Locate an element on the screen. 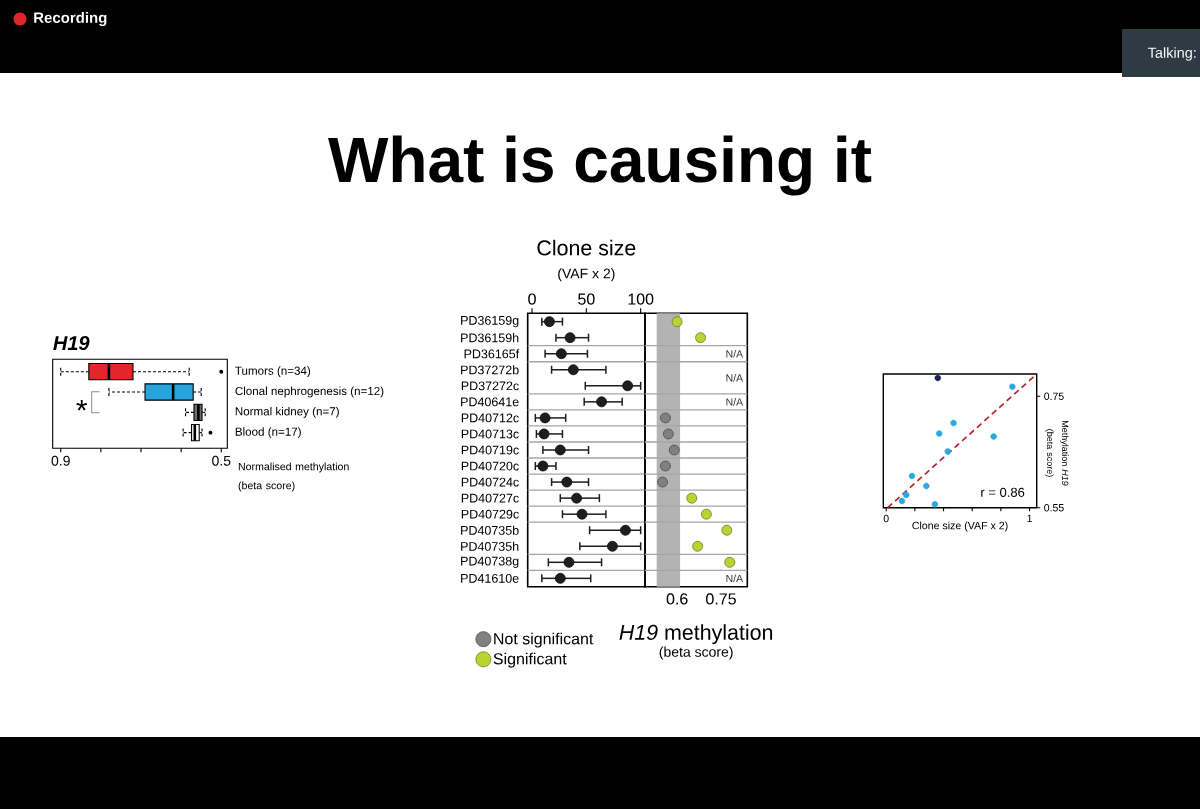  y-tick-label: PD40738g is located at coordinates (490, 562).